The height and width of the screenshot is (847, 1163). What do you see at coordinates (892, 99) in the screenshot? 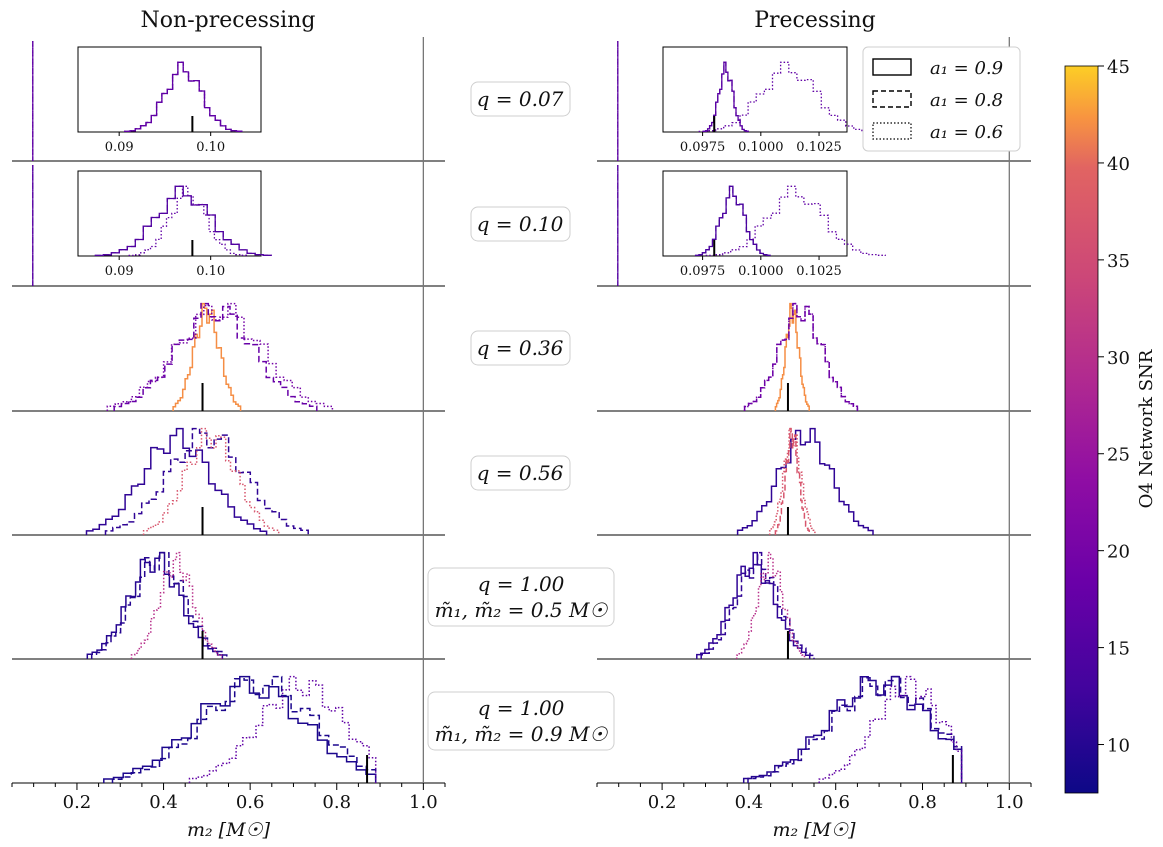
I see `legend-swatch-dashed` at bounding box center [892, 99].